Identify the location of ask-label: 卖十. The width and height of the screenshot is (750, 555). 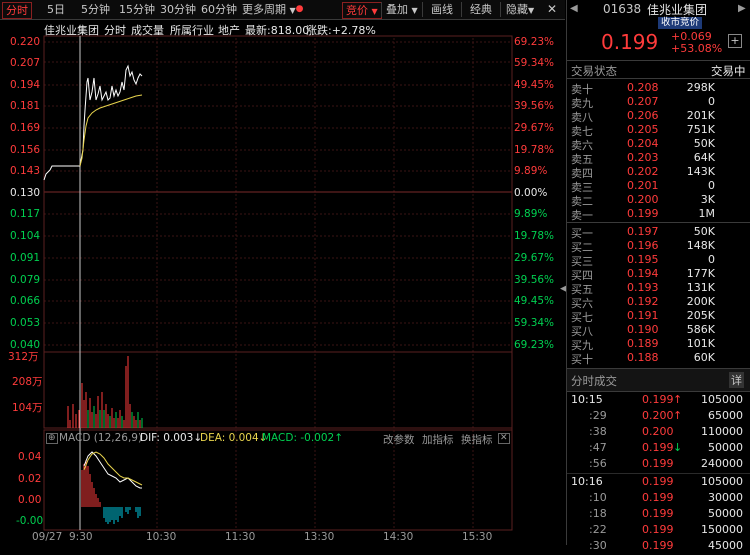
(582, 89).